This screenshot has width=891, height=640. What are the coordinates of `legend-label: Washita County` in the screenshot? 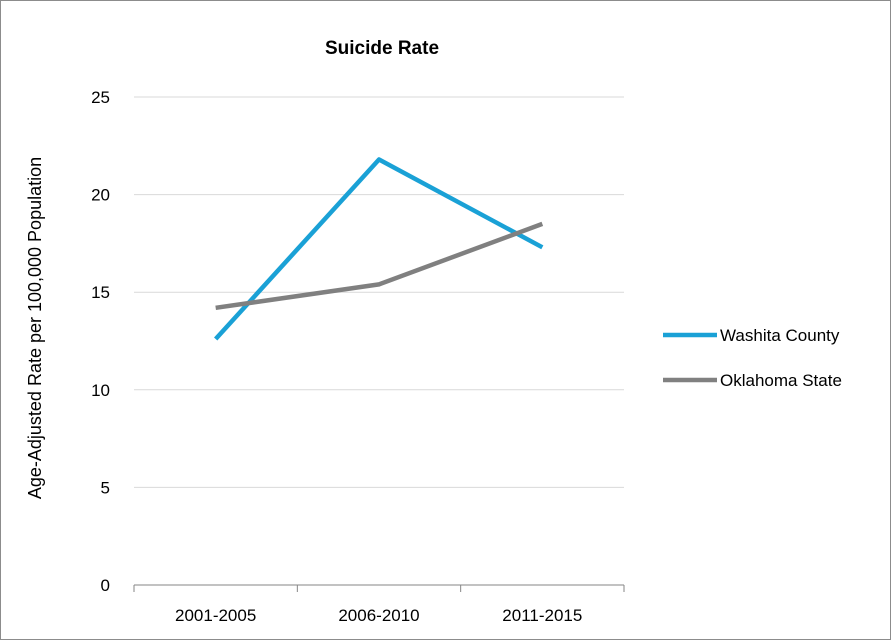 It's located at (780, 335).